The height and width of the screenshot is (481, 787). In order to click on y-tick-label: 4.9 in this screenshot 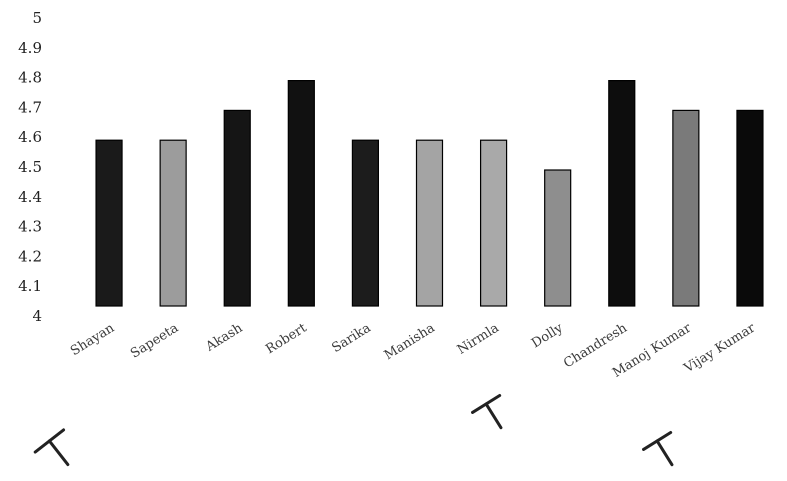, I will do `click(30, 48)`.